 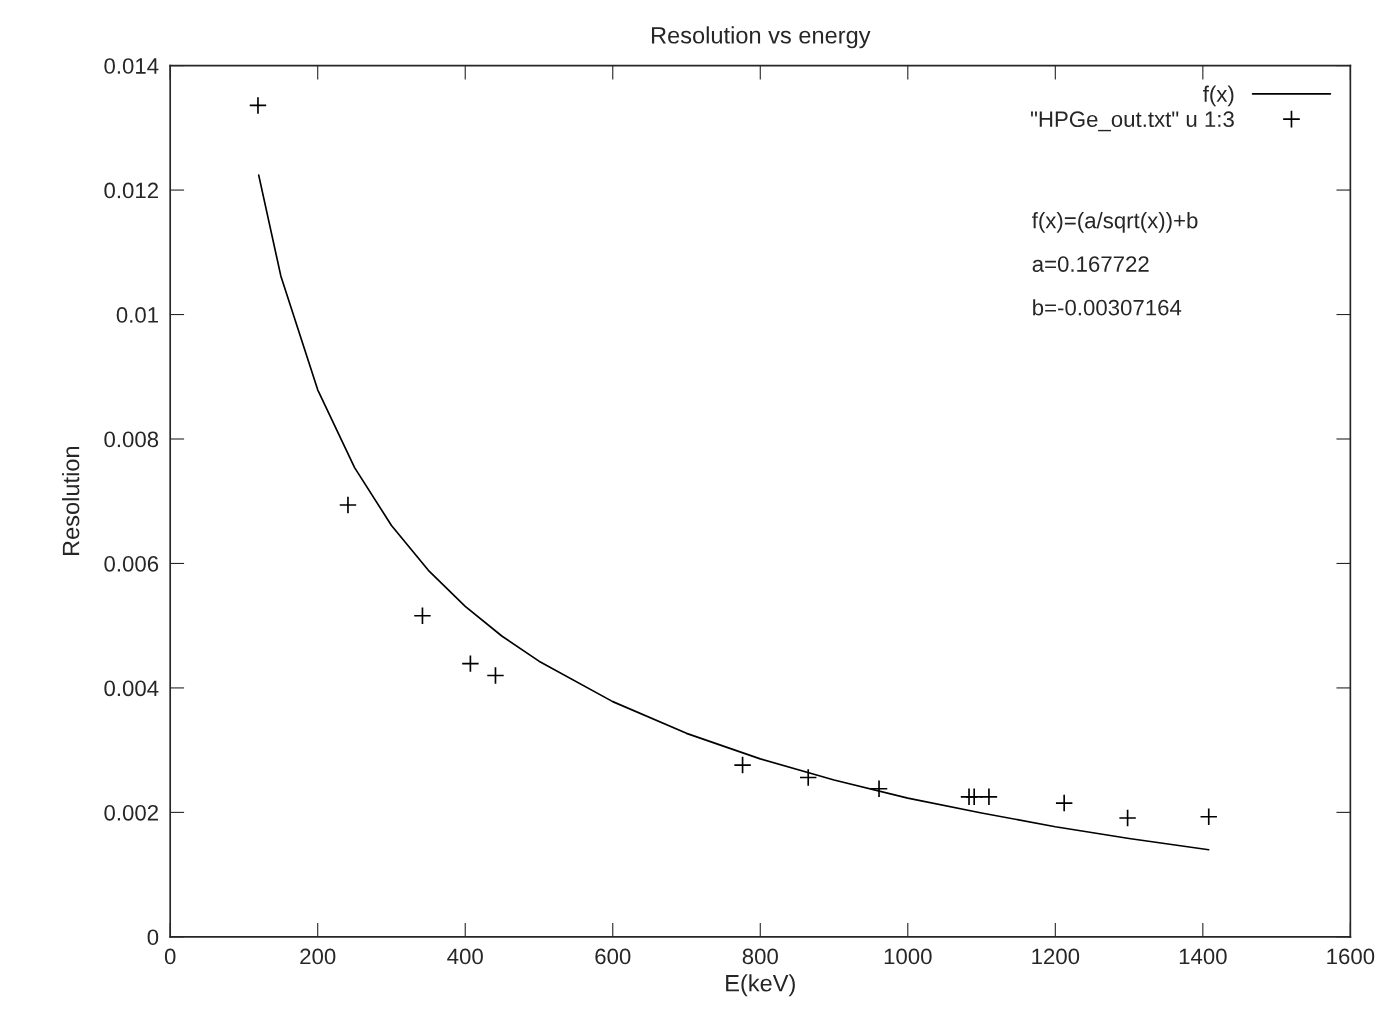 I want to click on annotation: b=-0.00307164, so click(x=1107, y=307).